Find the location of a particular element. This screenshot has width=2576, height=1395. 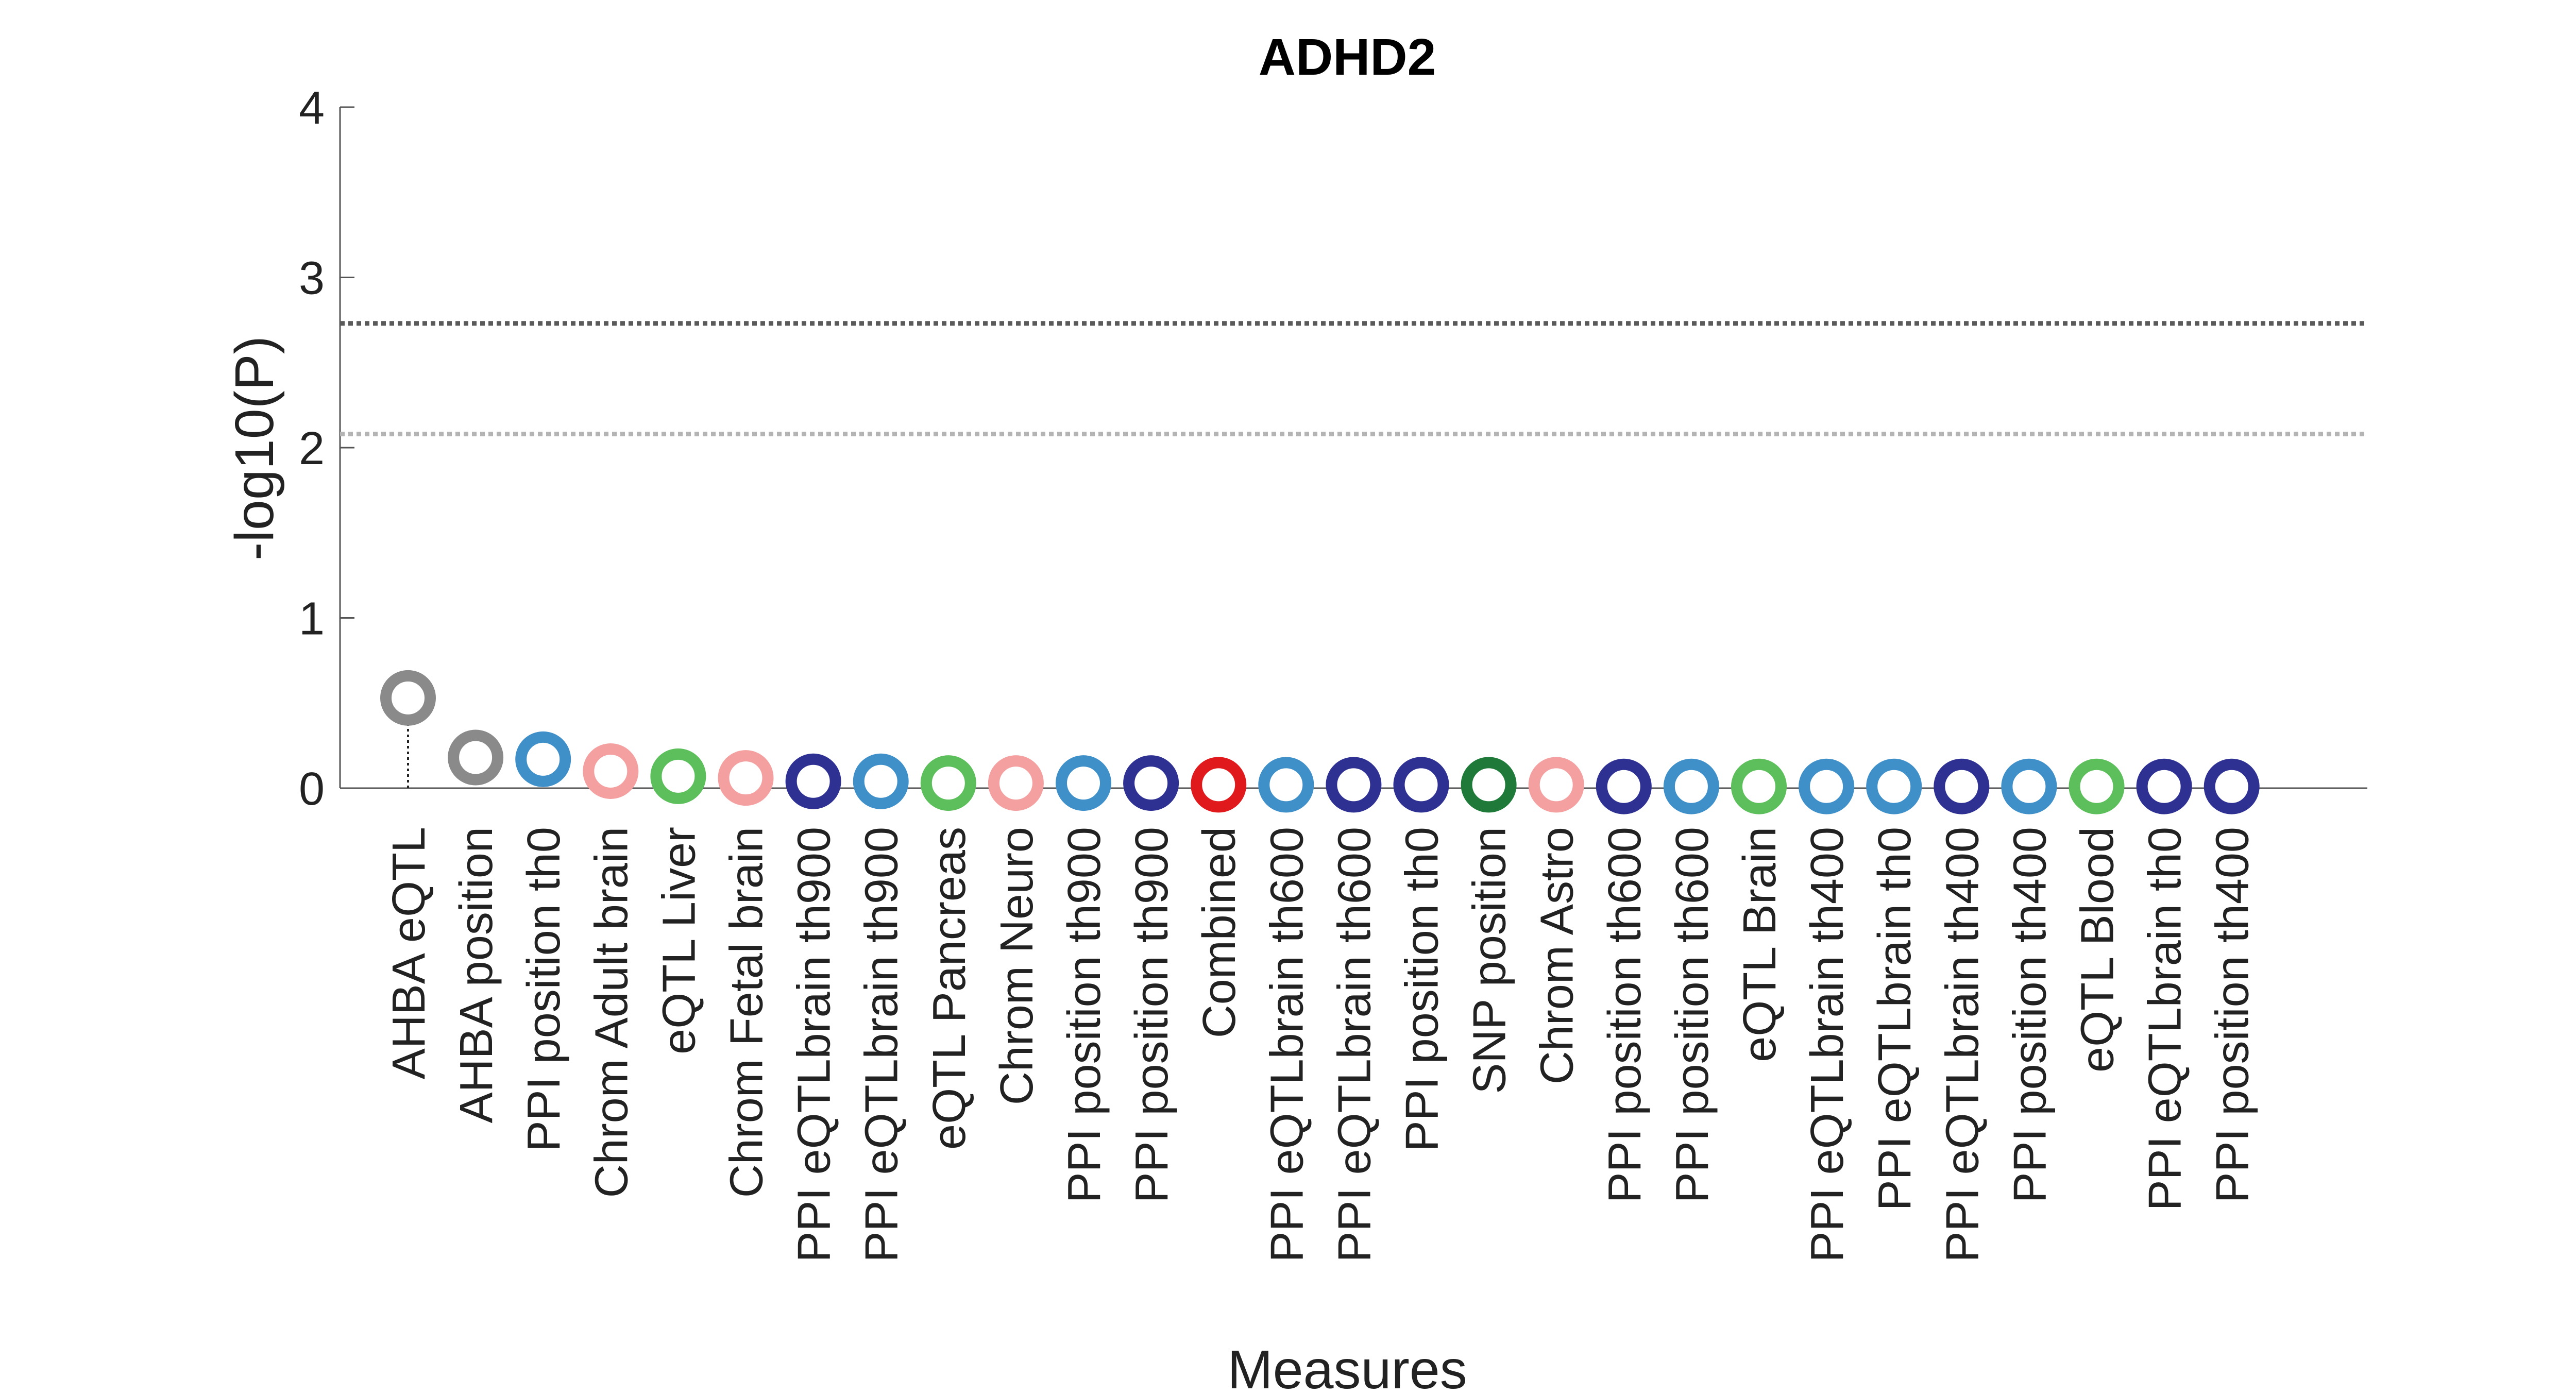

y-tick-label: 2 is located at coordinates (312, 448).